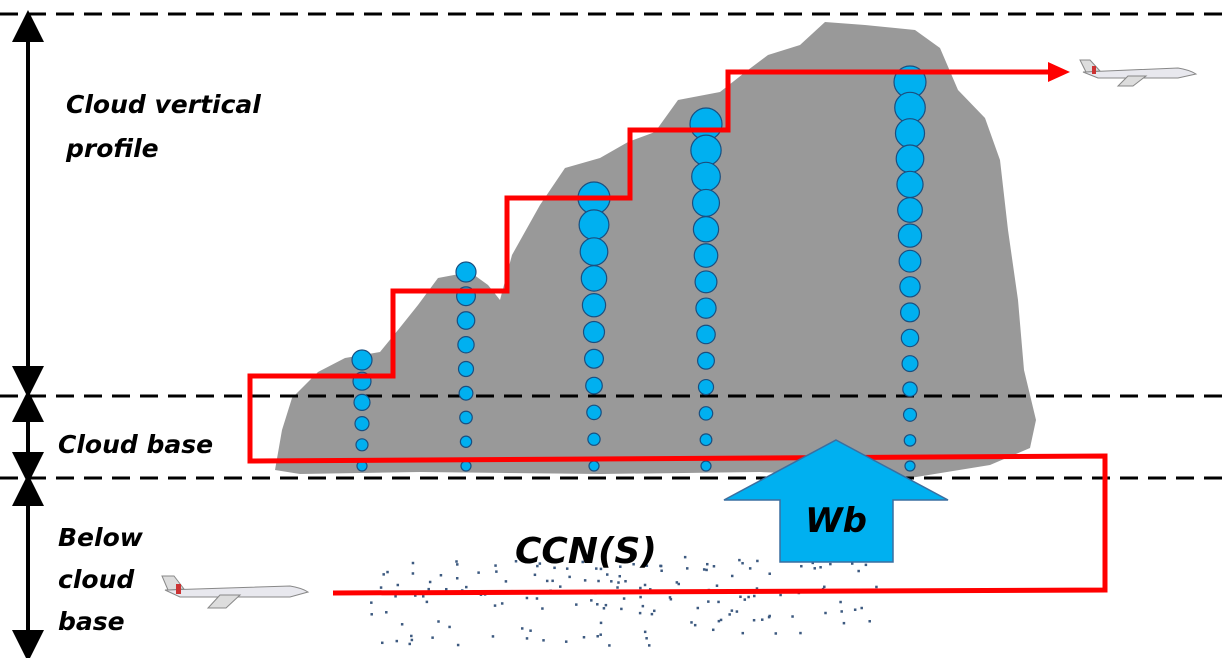 The width and height of the screenshot is (1223, 658). What do you see at coordinates (91, 621) in the screenshot?
I see `below-label: base` at bounding box center [91, 621].